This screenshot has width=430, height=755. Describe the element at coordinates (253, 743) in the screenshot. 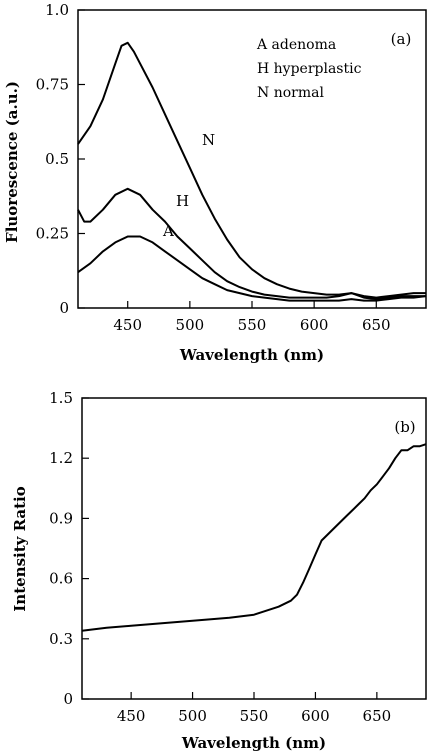

I see `panel-b-x-axis-label: Wavelength (nm)` at that location.